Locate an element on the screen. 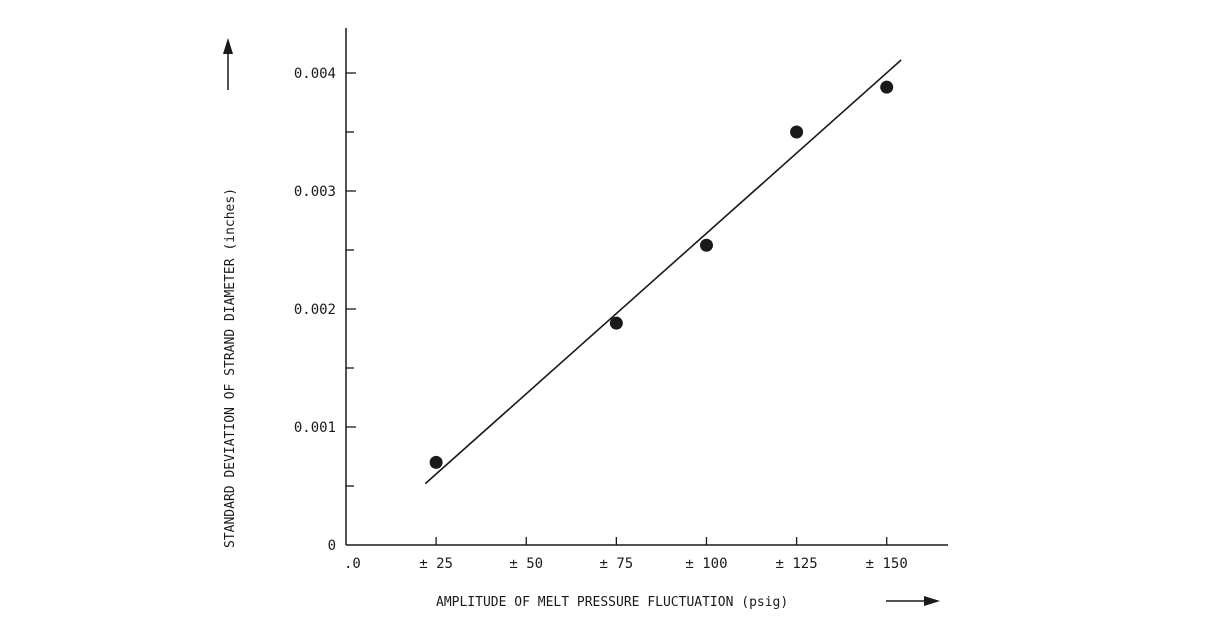  y-tick-label: 0.002 is located at coordinates (315, 310).